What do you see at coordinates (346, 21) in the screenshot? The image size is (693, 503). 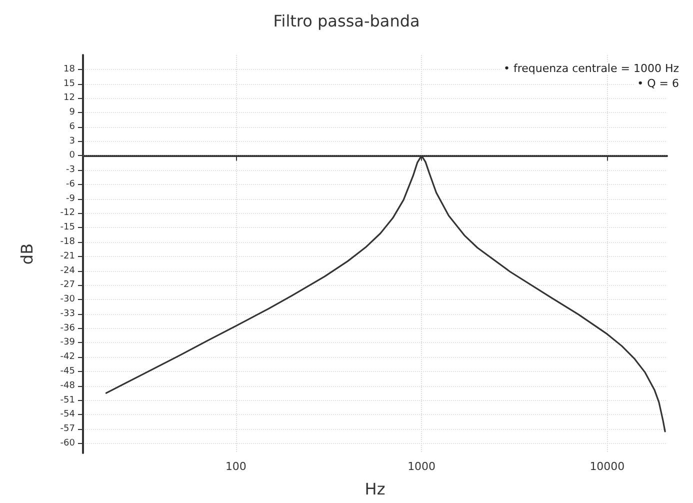 I see `chart-title: Filtro passa-banda` at bounding box center [346, 21].